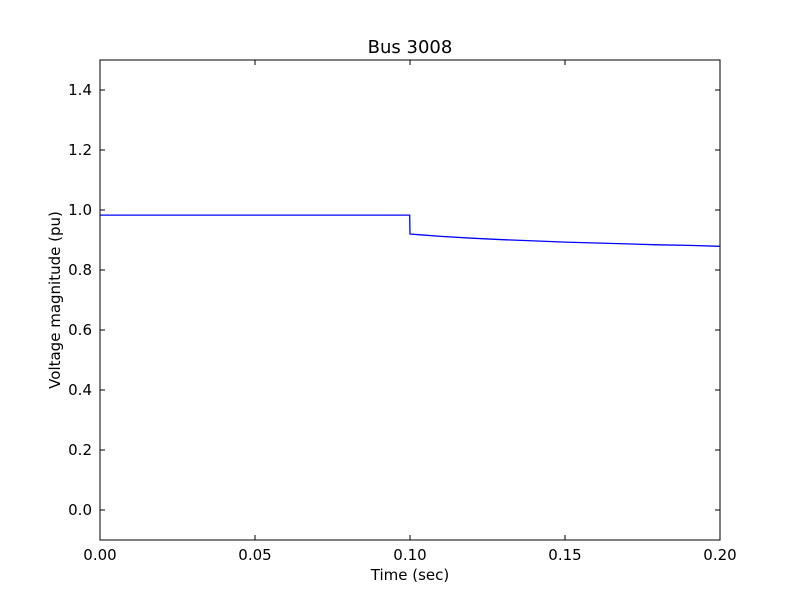 The height and width of the screenshot is (600, 800). Describe the element at coordinates (55, 300) in the screenshot. I see `y-axis-label: Voltage magnitude (pu)` at that location.